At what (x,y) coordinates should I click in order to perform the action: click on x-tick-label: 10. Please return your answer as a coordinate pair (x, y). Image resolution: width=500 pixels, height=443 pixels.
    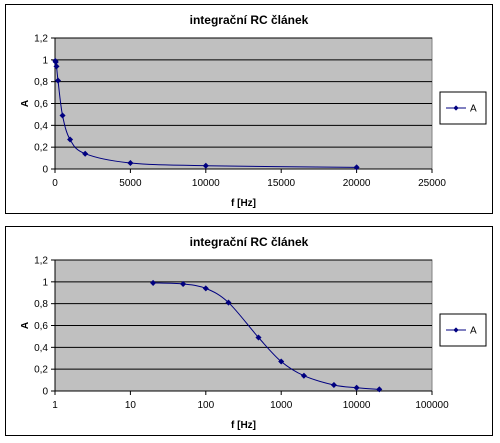
    Looking at the image, I should click on (131, 405).